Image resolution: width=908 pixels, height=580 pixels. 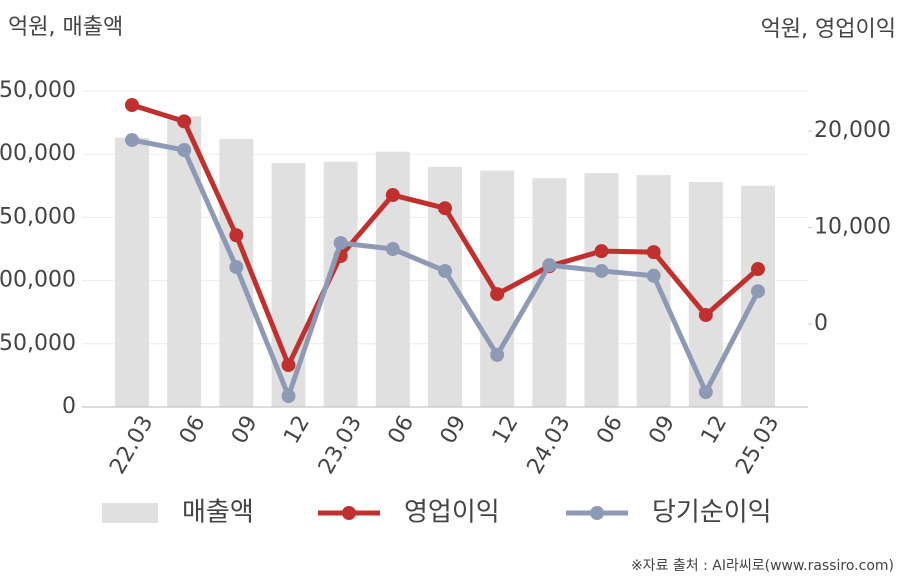 I want to click on y-axis-label: 억원, 매출액, so click(x=65, y=27).